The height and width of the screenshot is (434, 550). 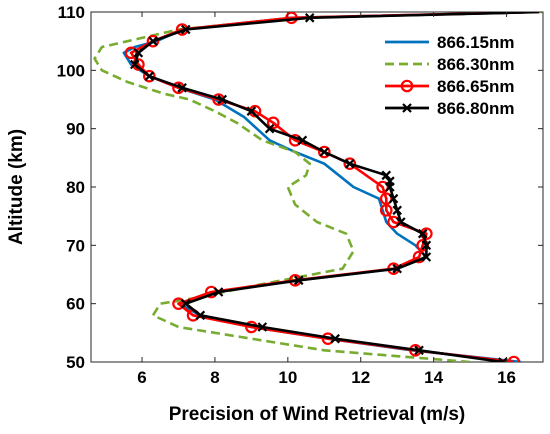 What do you see at coordinates (75, 362) in the screenshot?
I see `y-tick-label: 50` at bounding box center [75, 362].